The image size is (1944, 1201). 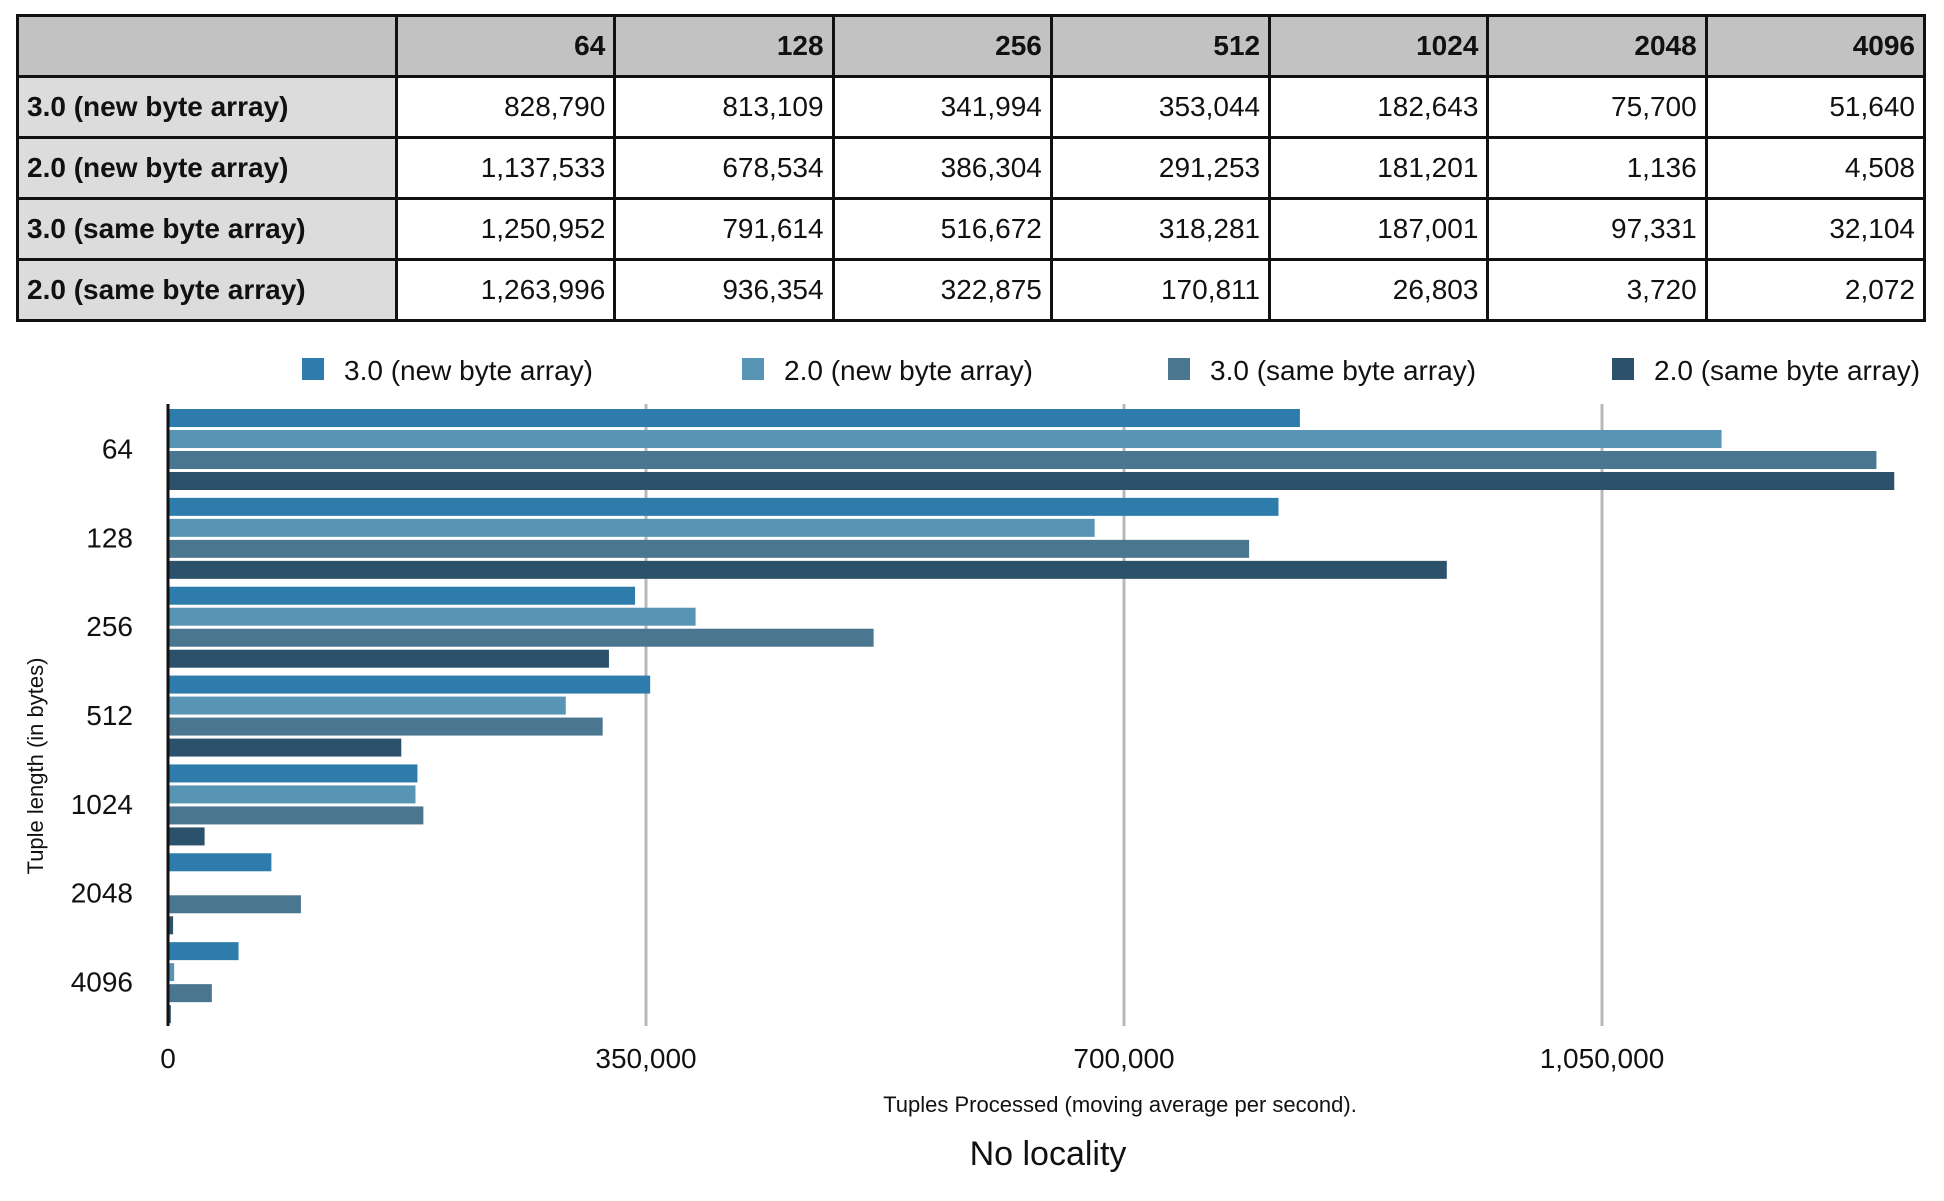 I want to click on y-tick-label: 64, so click(x=117, y=448).